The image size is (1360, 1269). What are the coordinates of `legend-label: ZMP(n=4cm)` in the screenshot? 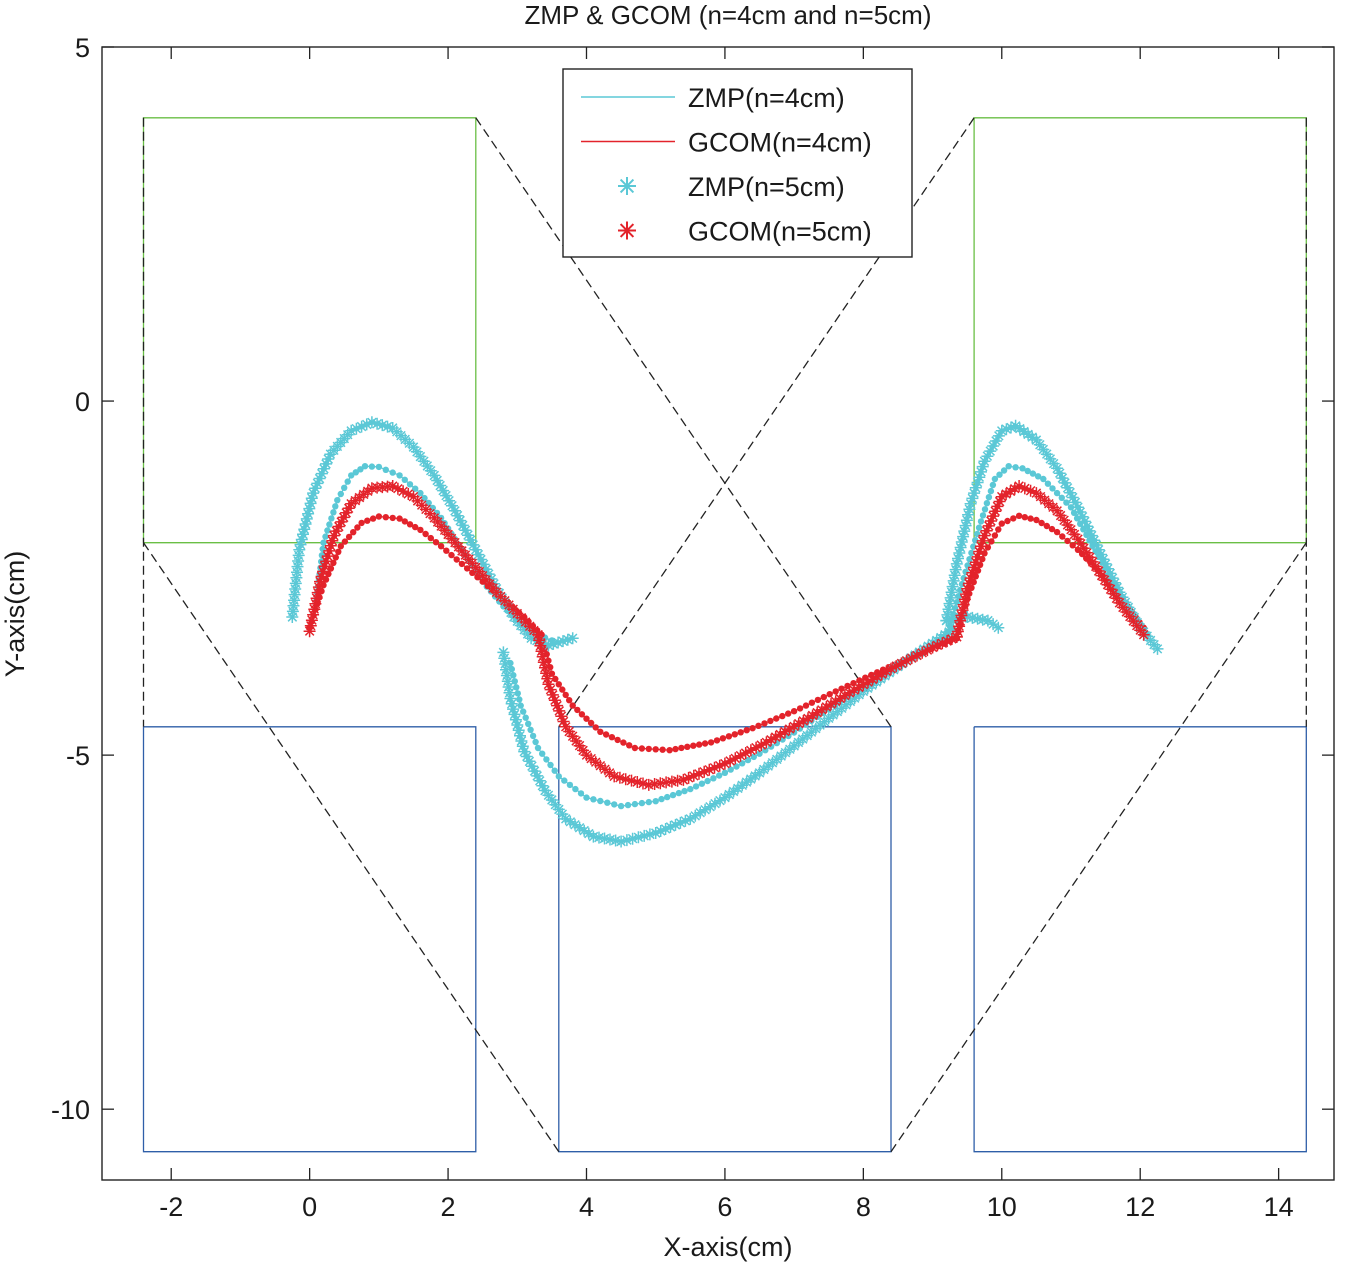 It's located at (766, 98).